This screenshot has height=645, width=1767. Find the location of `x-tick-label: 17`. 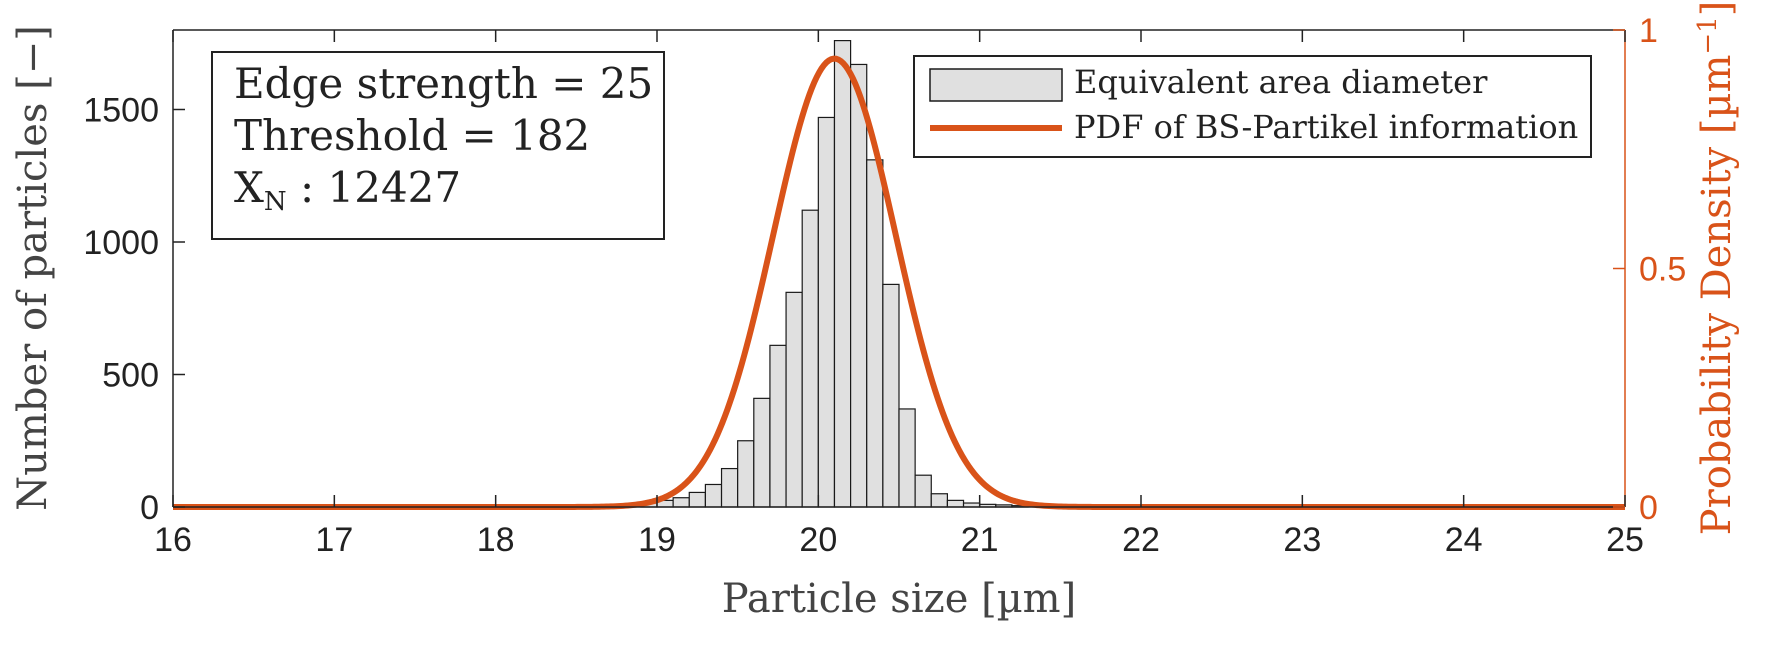

x-tick-label: 17 is located at coordinates (334, 540).